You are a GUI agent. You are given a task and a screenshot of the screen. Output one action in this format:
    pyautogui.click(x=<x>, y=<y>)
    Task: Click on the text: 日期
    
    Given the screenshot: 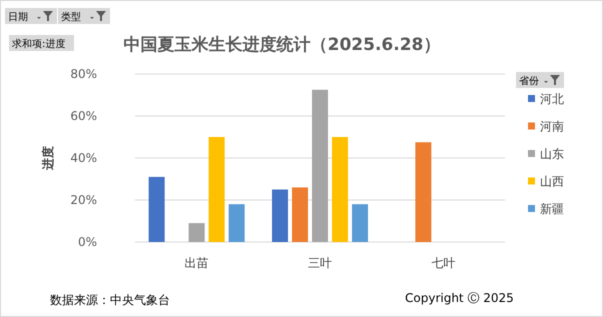 What is the action you would take?
    pyautogui.click(x=18, y=17)
    